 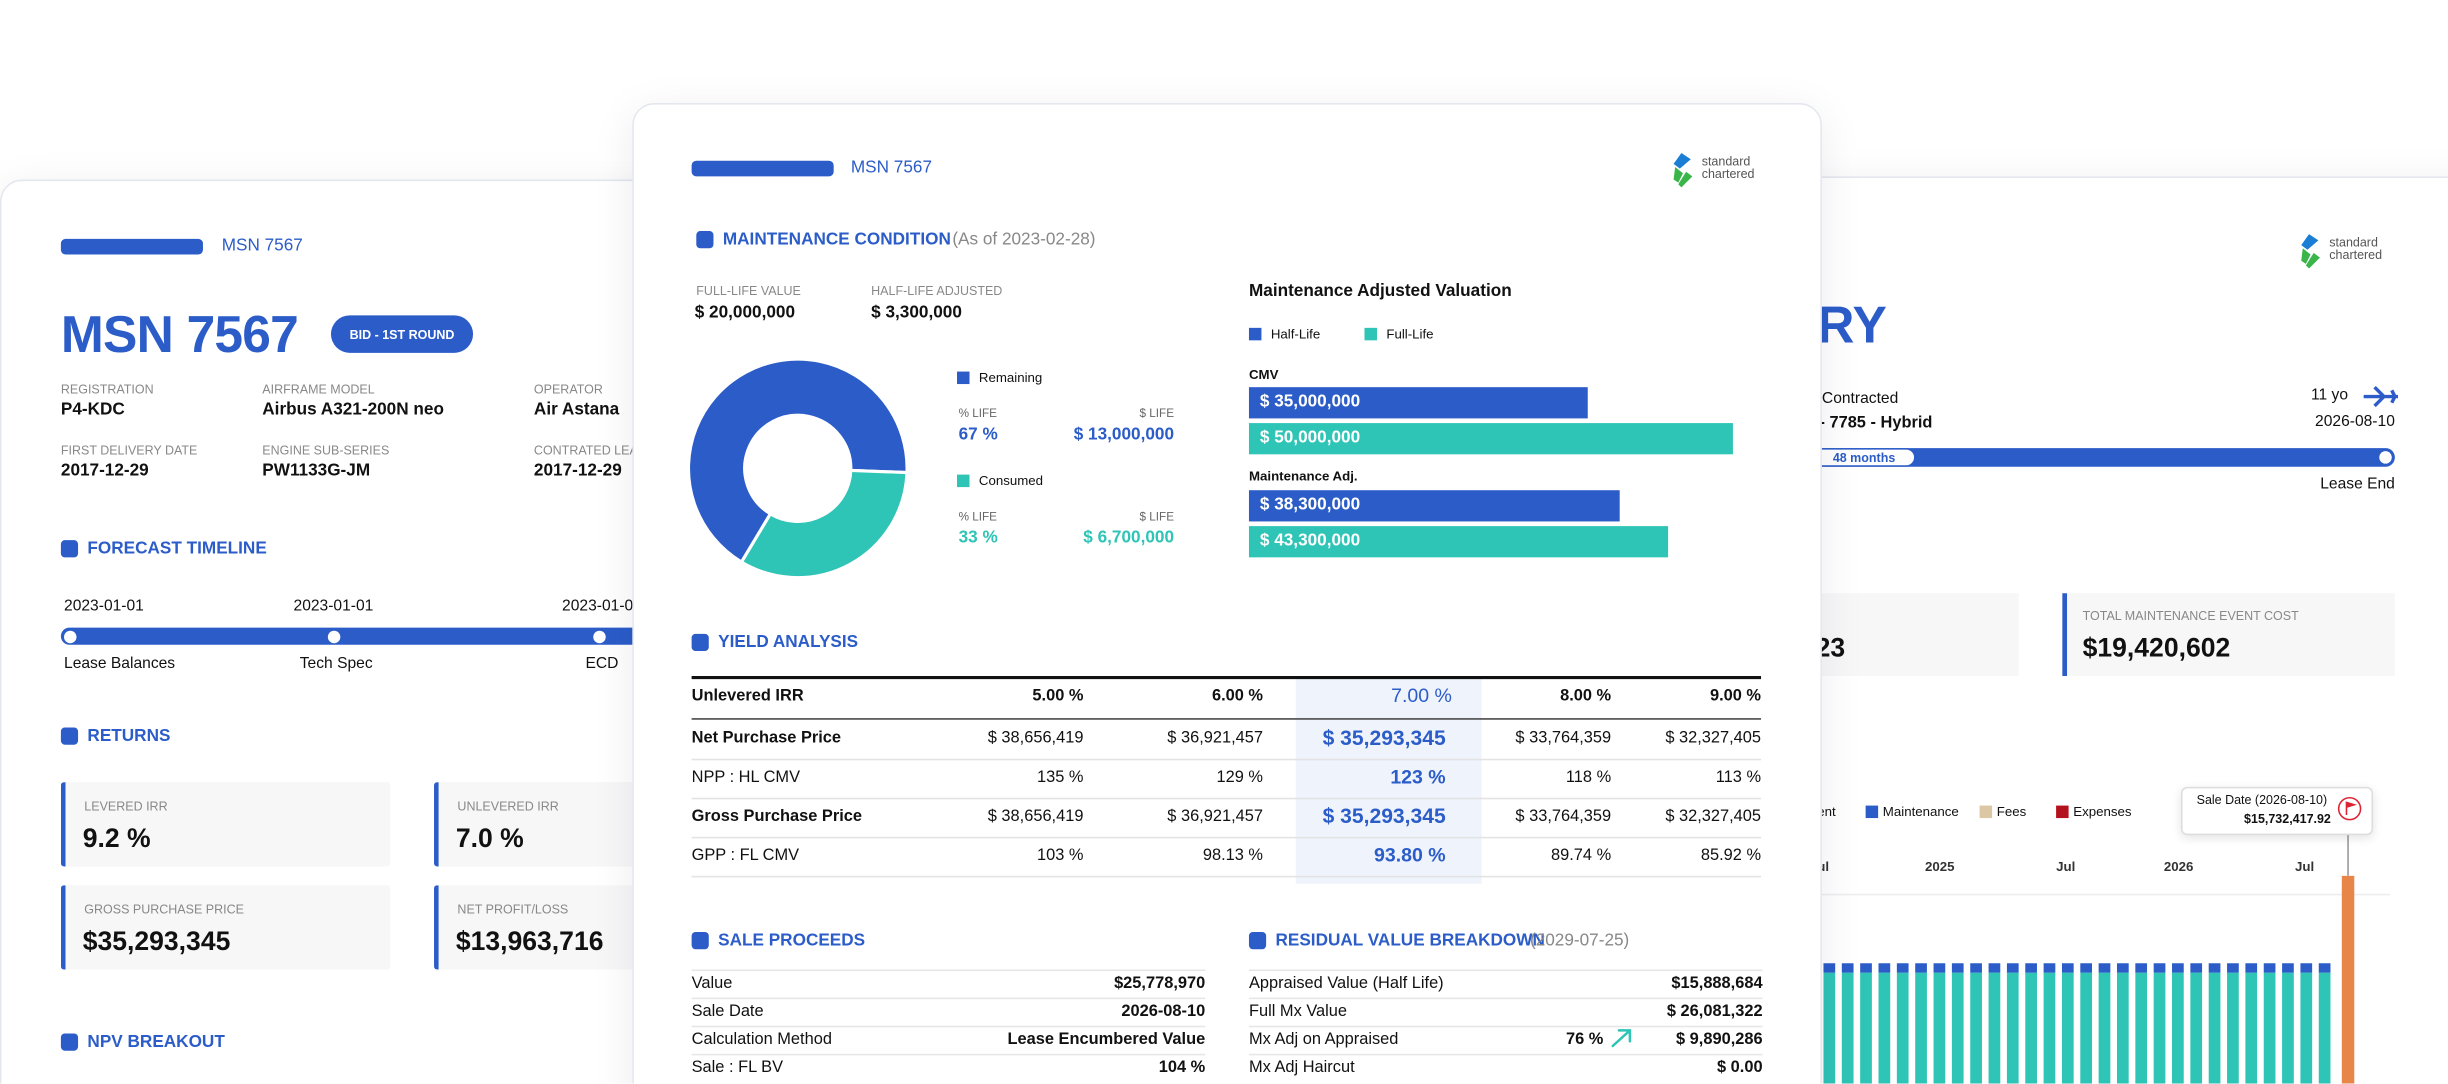 I want to click on legend-sublabel: $ LIFE, so click(x=1157, y=413).